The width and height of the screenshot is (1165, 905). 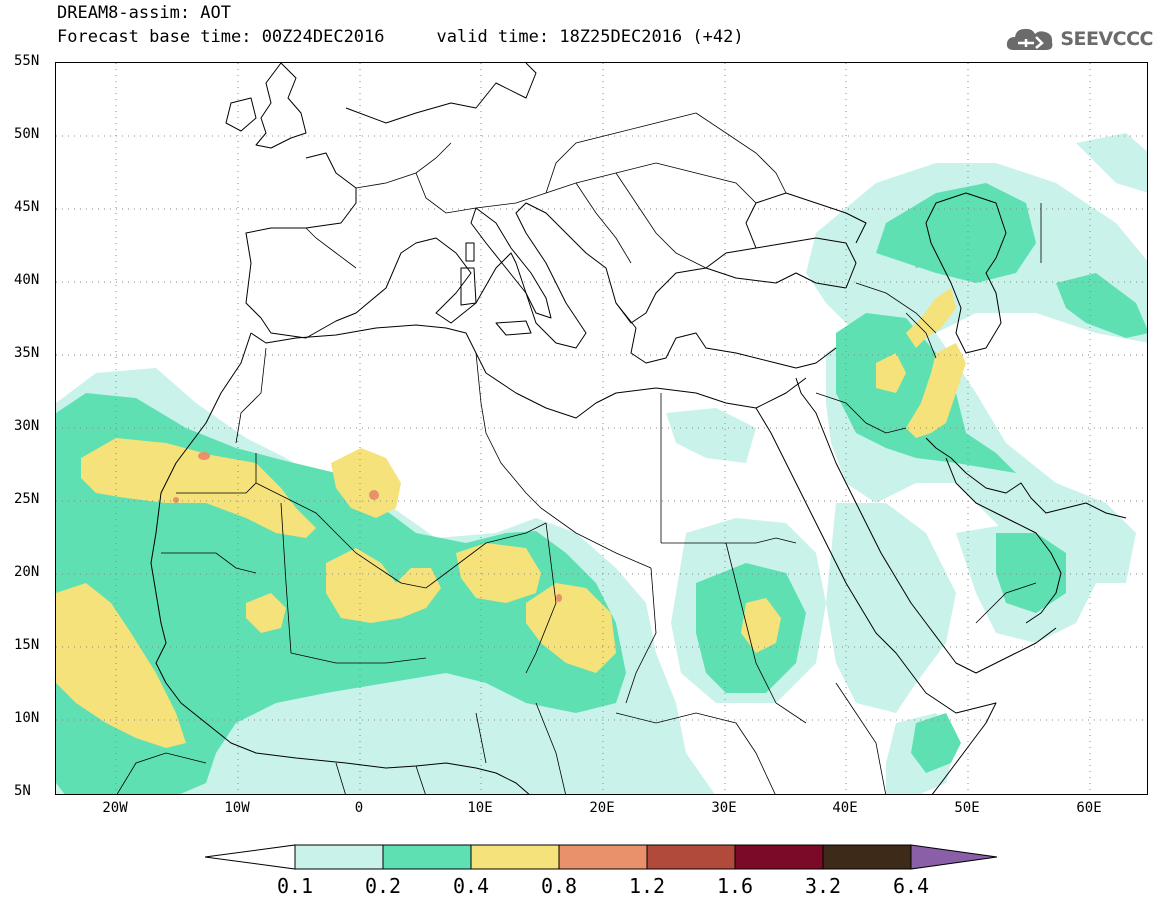 I want to click on lon-label: 10E, so click(x=480, y=808).